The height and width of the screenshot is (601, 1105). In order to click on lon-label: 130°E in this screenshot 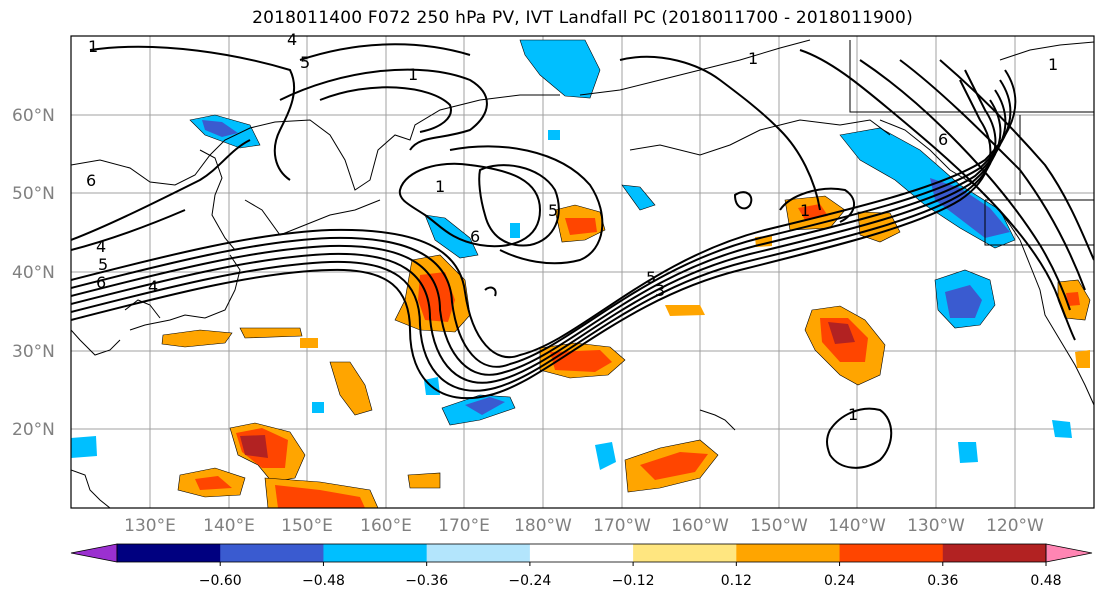, I will do `click(150, 526)`.